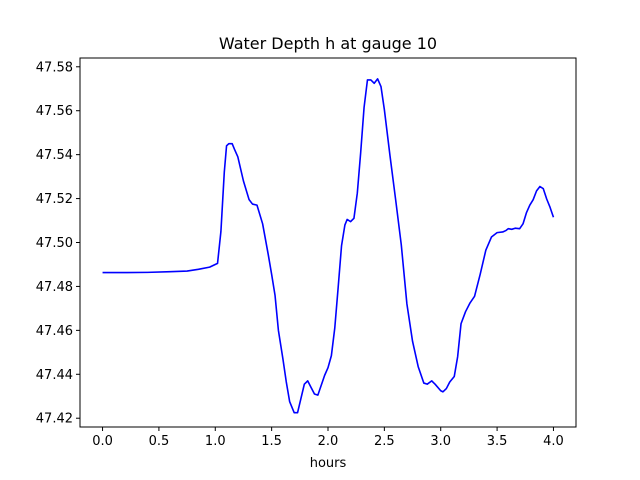 Image resolution: width=640 pixels, height=480 pixels. Describe the element at coordinates (328, 43) in the screenshot. I see `chart-title: Water Depth h at gauge 10` at that location.